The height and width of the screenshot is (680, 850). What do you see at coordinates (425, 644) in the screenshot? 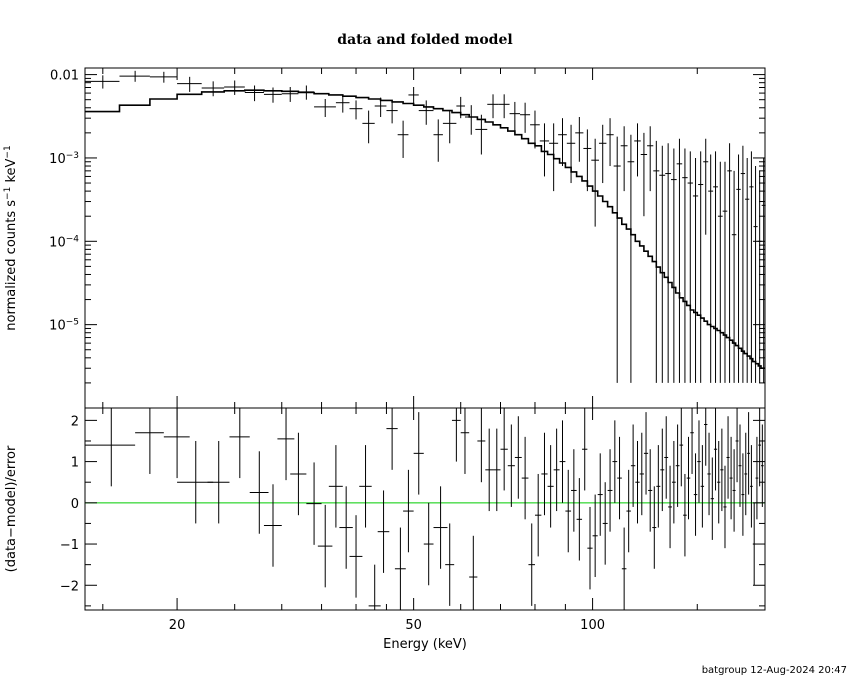
I see `x-axis-label: Energy (keV)` at bounding box center [425, 644].